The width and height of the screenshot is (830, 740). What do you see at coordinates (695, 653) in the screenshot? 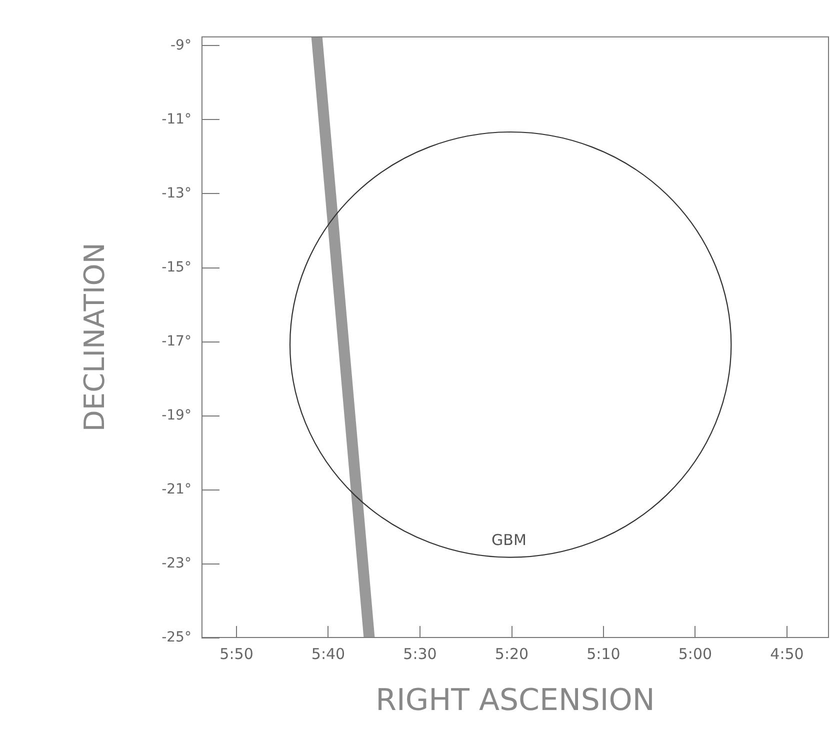
I see `x-tick-label: 5:00` at bounding box center [695, 653].